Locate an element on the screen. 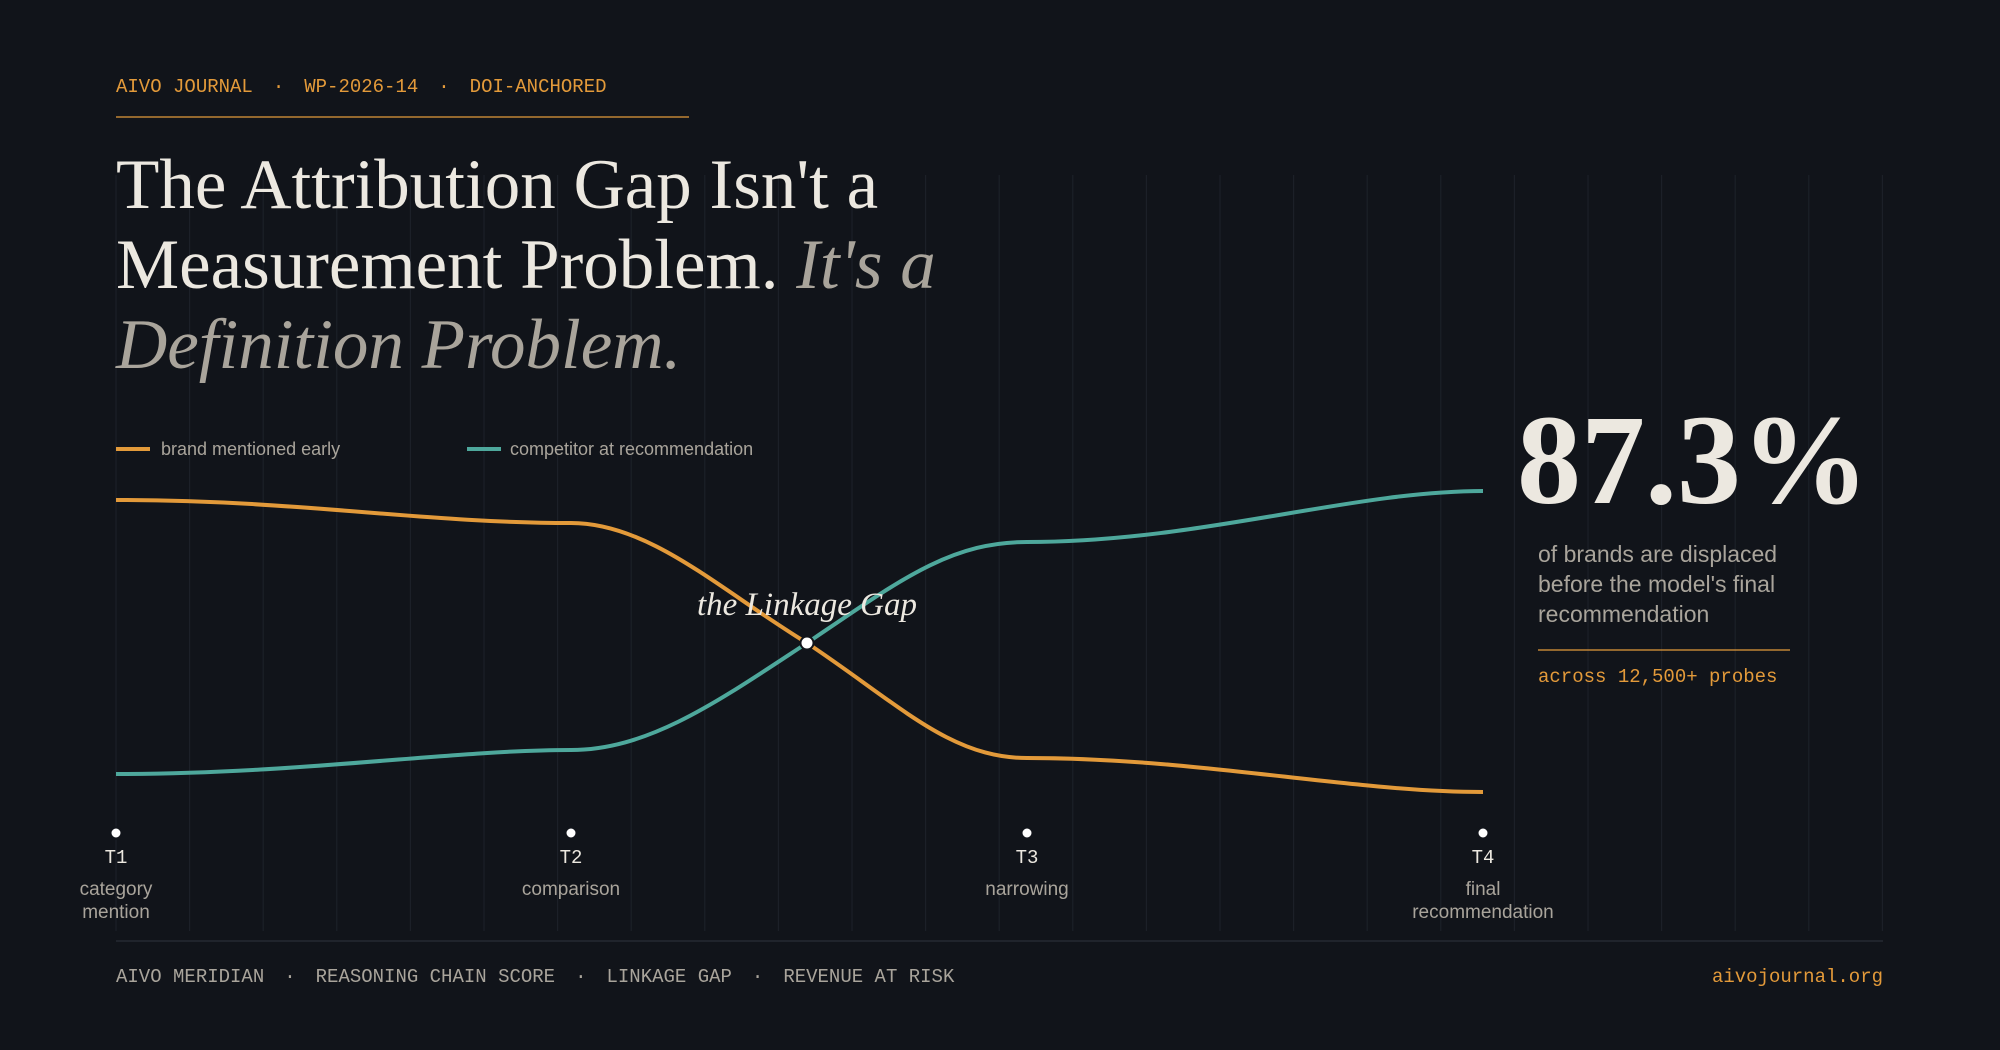 This screenshot has height=1050, width=2000. item: DOI-ANCHORED is located at coordinates (538, 87).